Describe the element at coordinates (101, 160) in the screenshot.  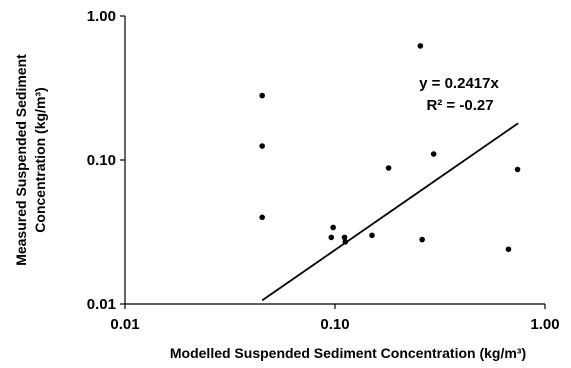
I see `y-tick-label: 0.10` at that location.